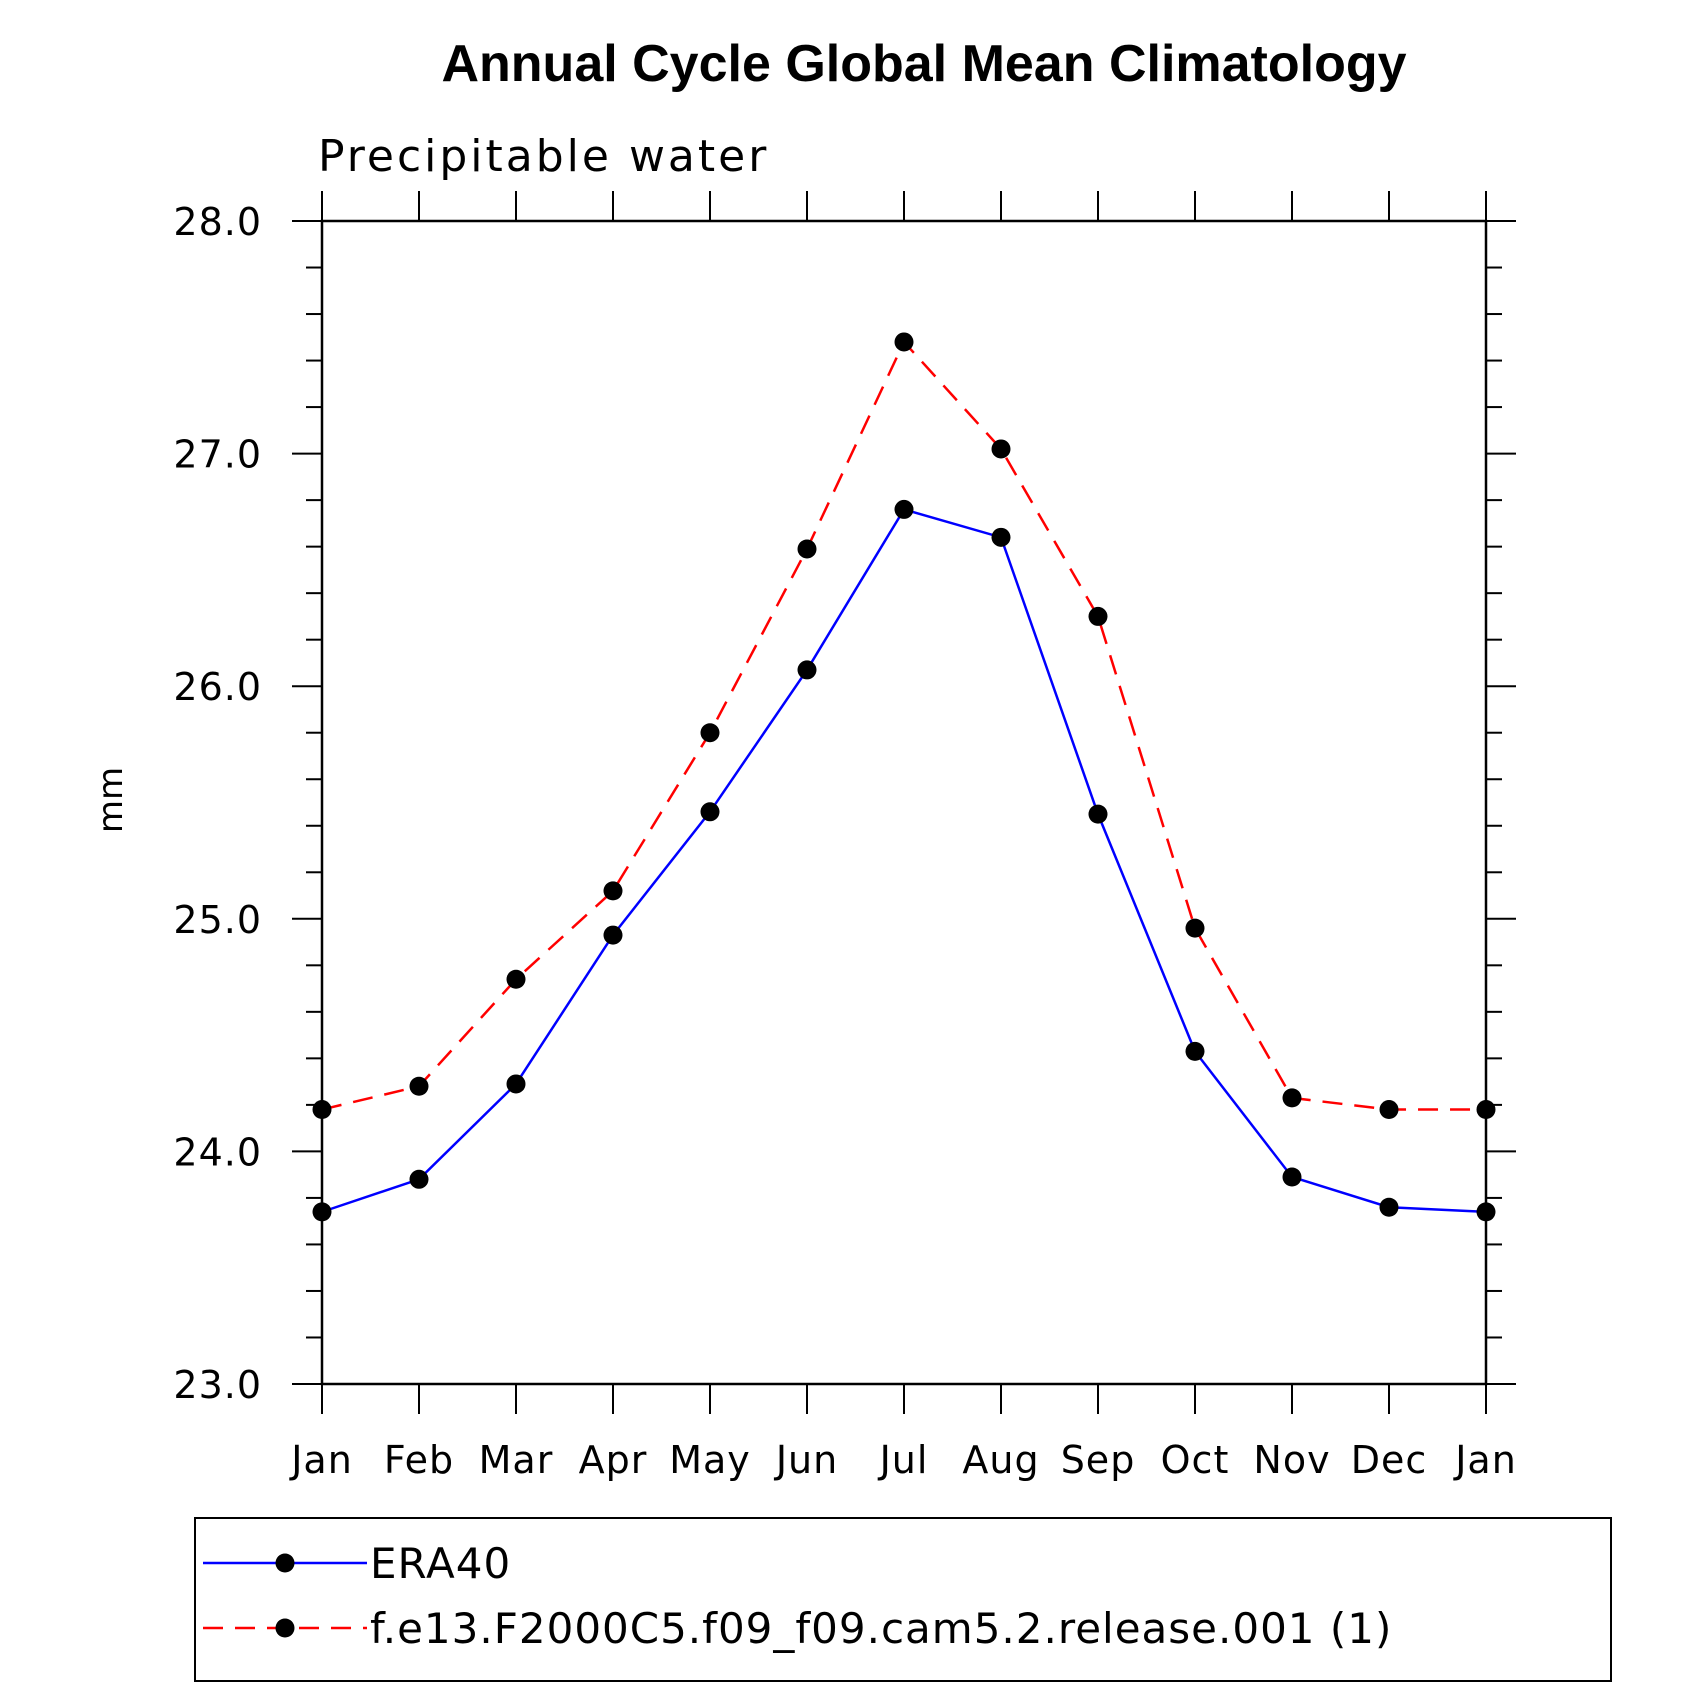 This screenshot has height=1702, width=1702. I want to click on legend-box, so click(903, 1599).